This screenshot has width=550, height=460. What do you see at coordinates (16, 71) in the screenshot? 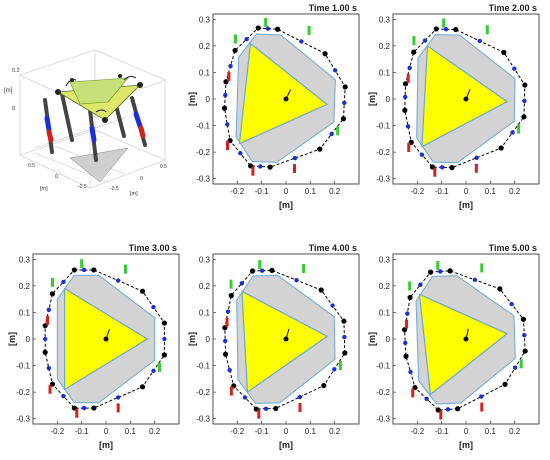
I see `iso-z-tick-top: 0.2` at bounding box center [16, 71].